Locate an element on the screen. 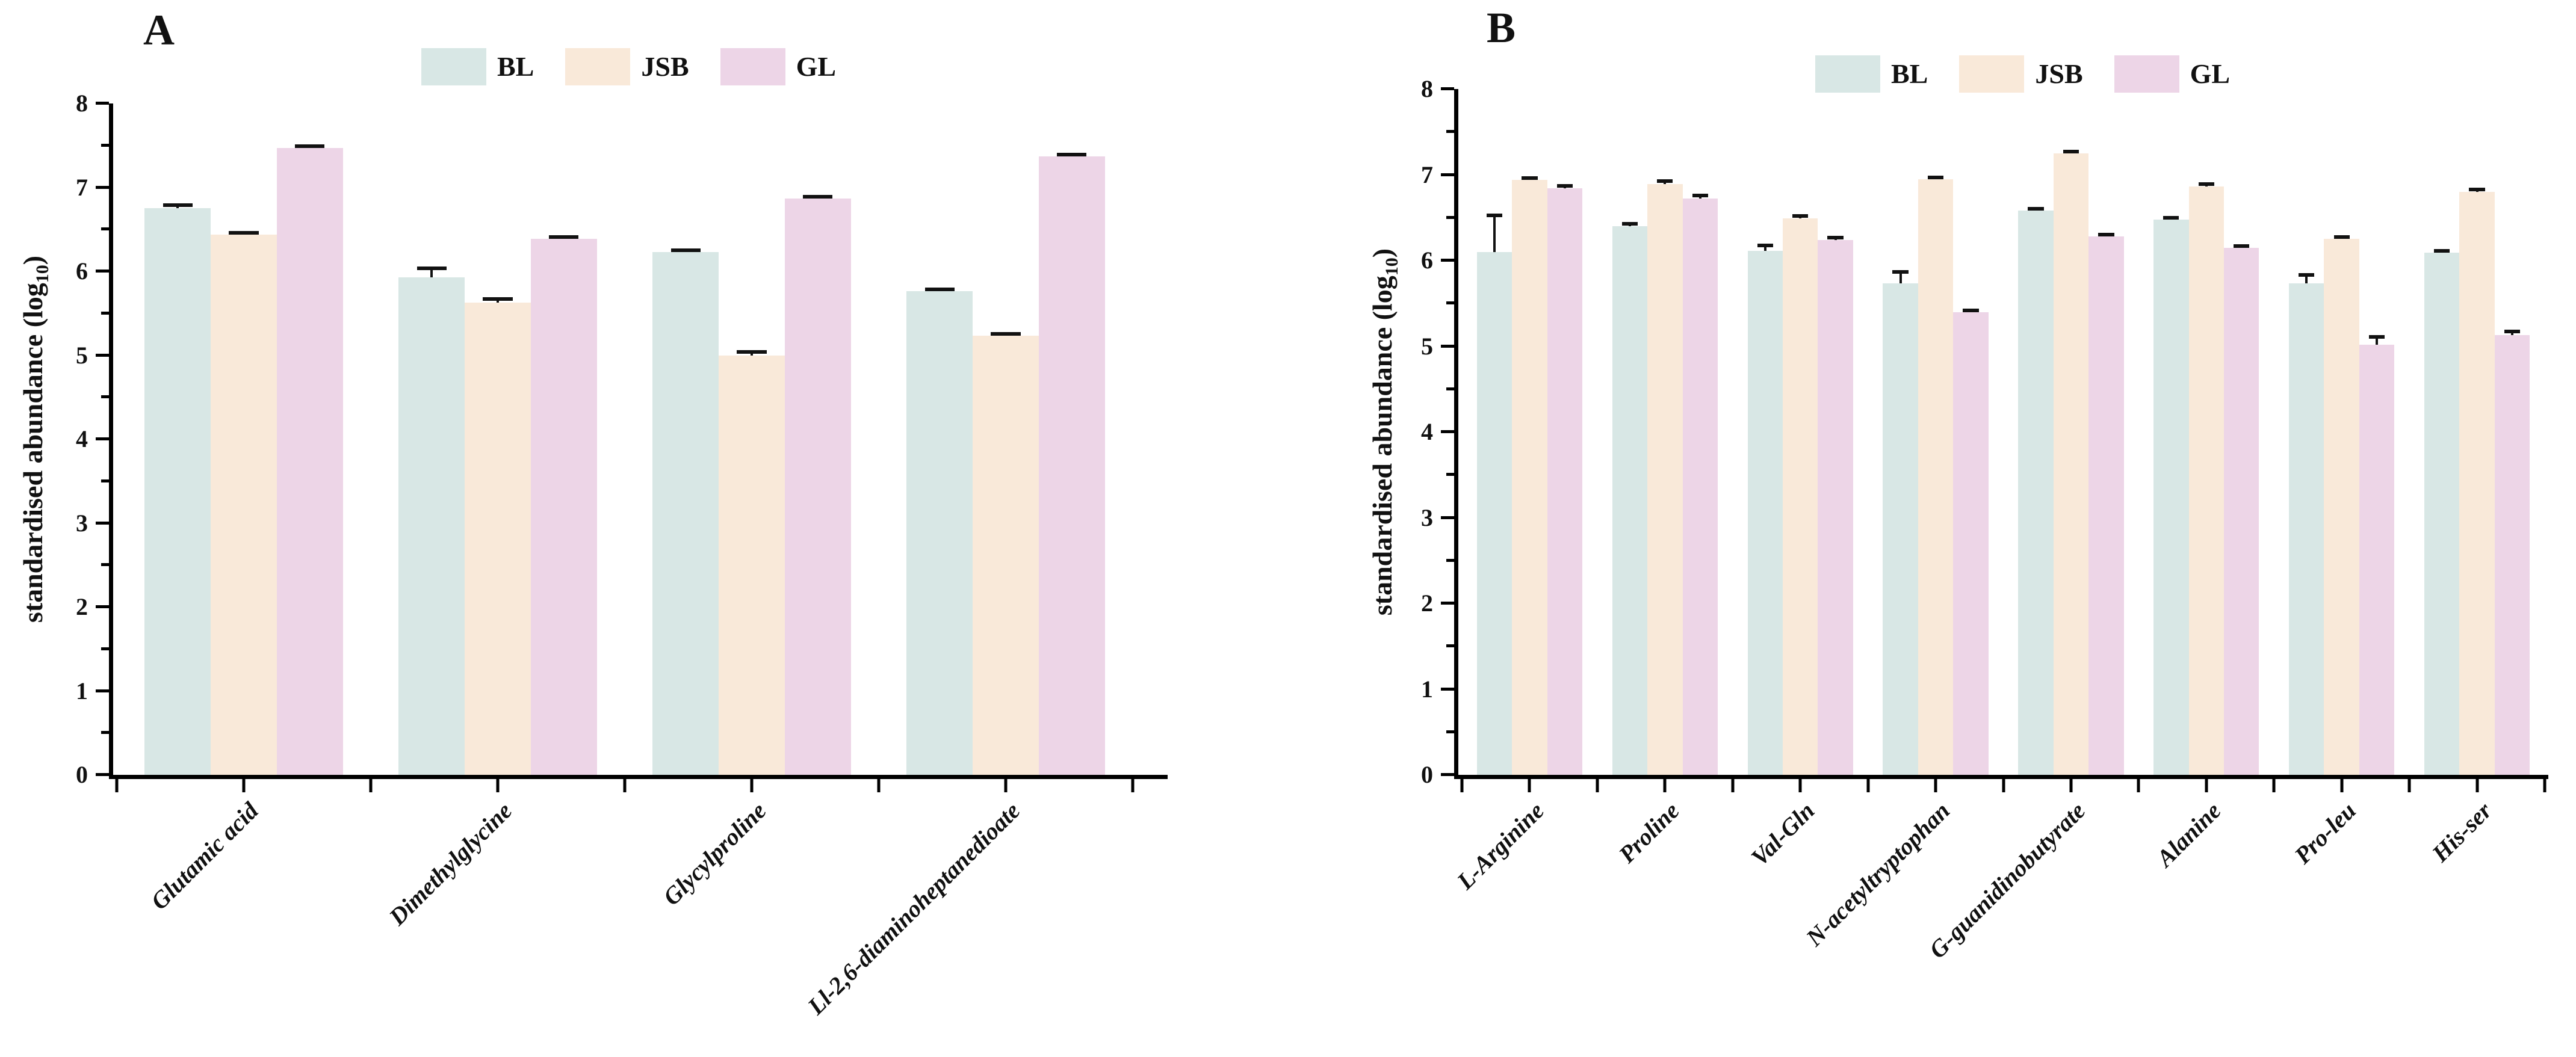 Image resolution: width=2576 pixels, height=1057 pixels. y-tick-label: 1 is located at coordinates (82, 691).